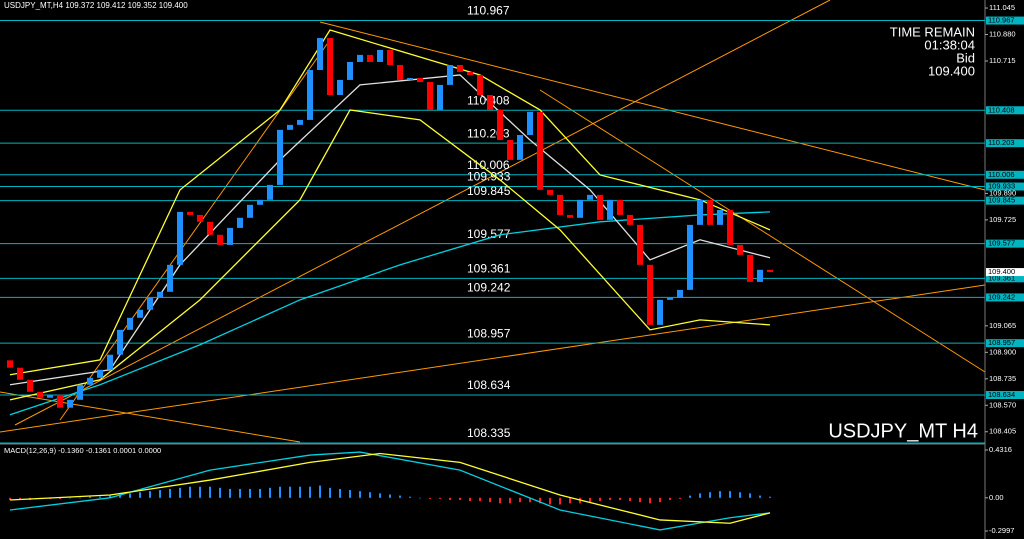  Describe the element at coordinates (1001, 142) in the screenshot. I see `level-box-label: 110.203` at that location.